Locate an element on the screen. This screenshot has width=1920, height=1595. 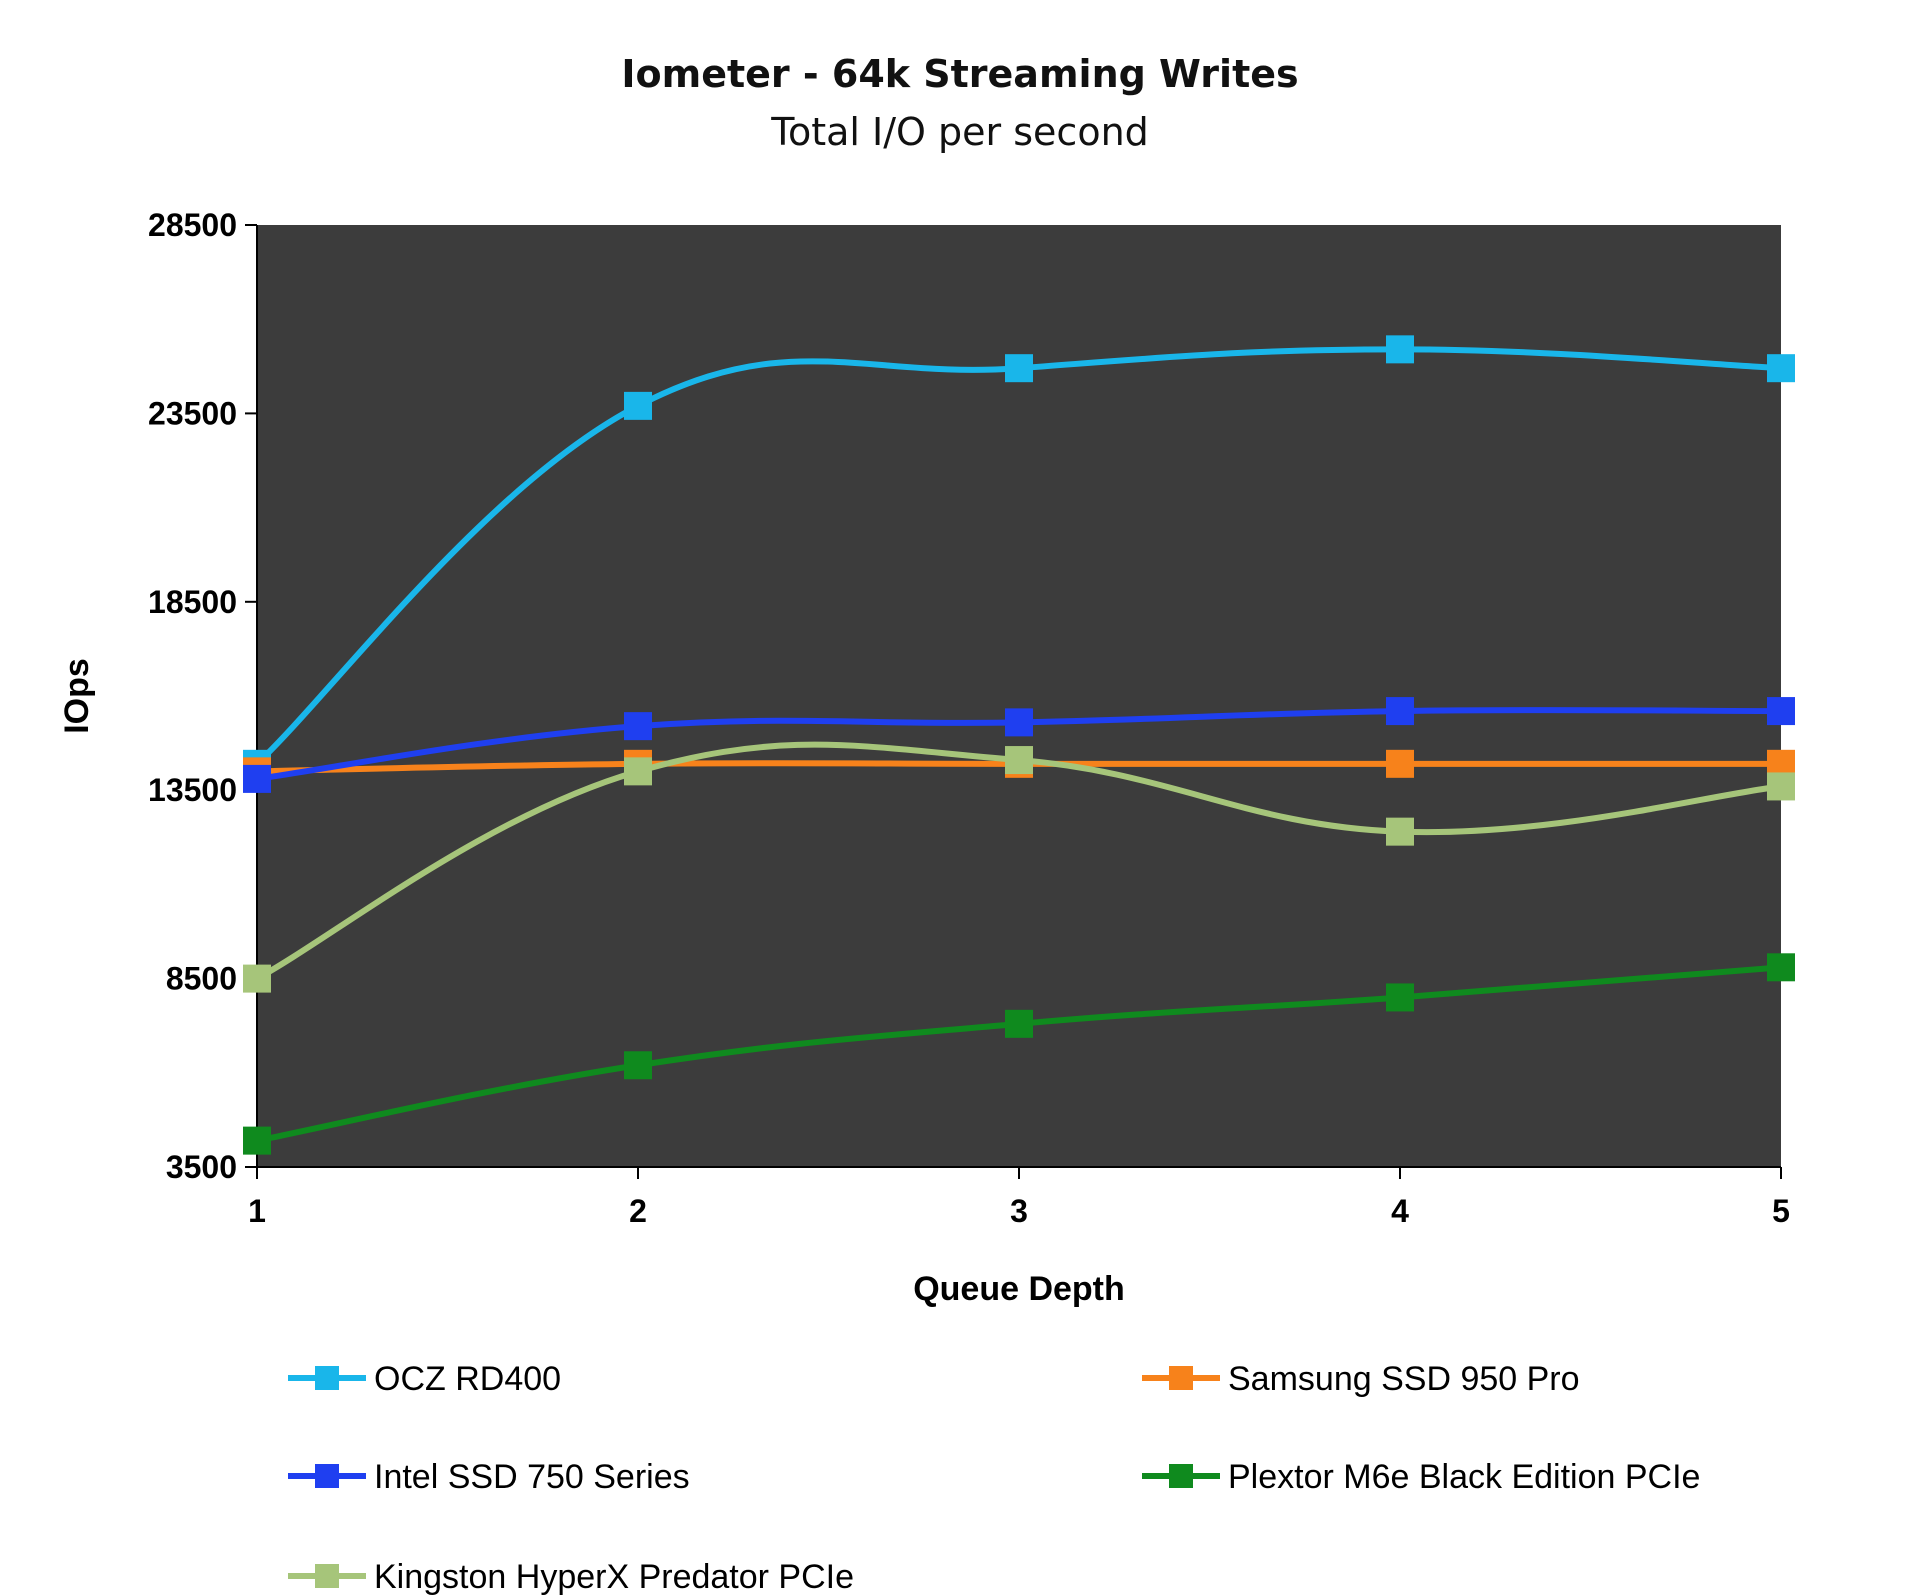
legend-item: Plextor M6e Black Edition PCIe is located at coordinates (1421, 1477).